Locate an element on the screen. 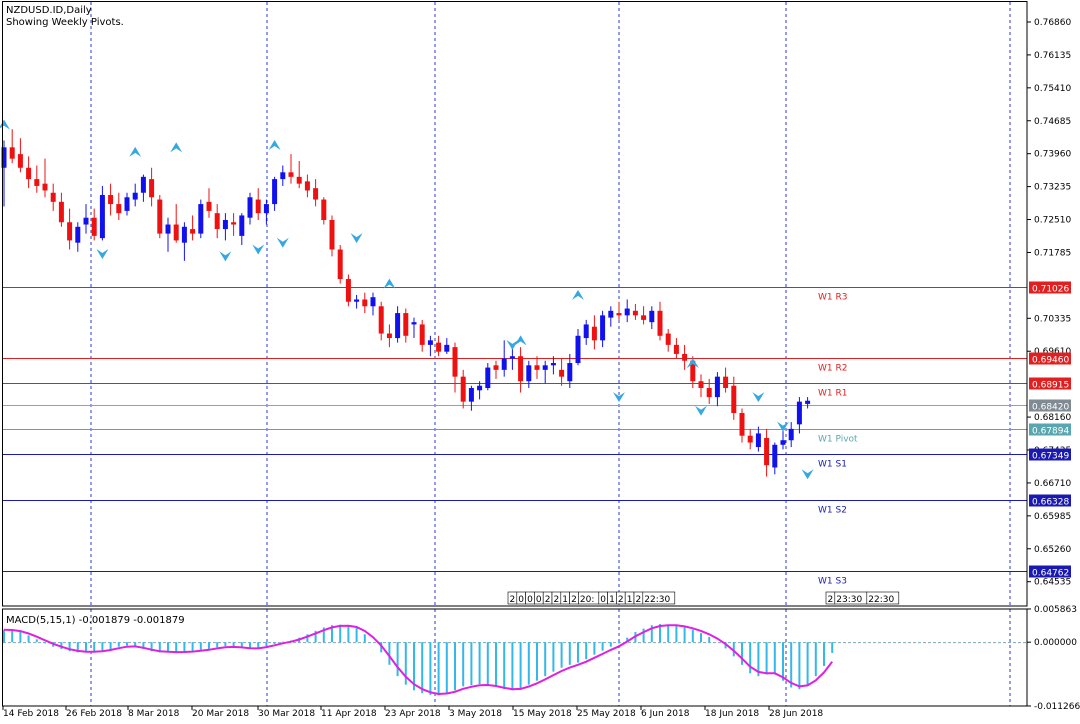 The height and width of the screenshot is (724, 1080). x-tick-label: 25 May 2018 is located at coordinates (606, 714).